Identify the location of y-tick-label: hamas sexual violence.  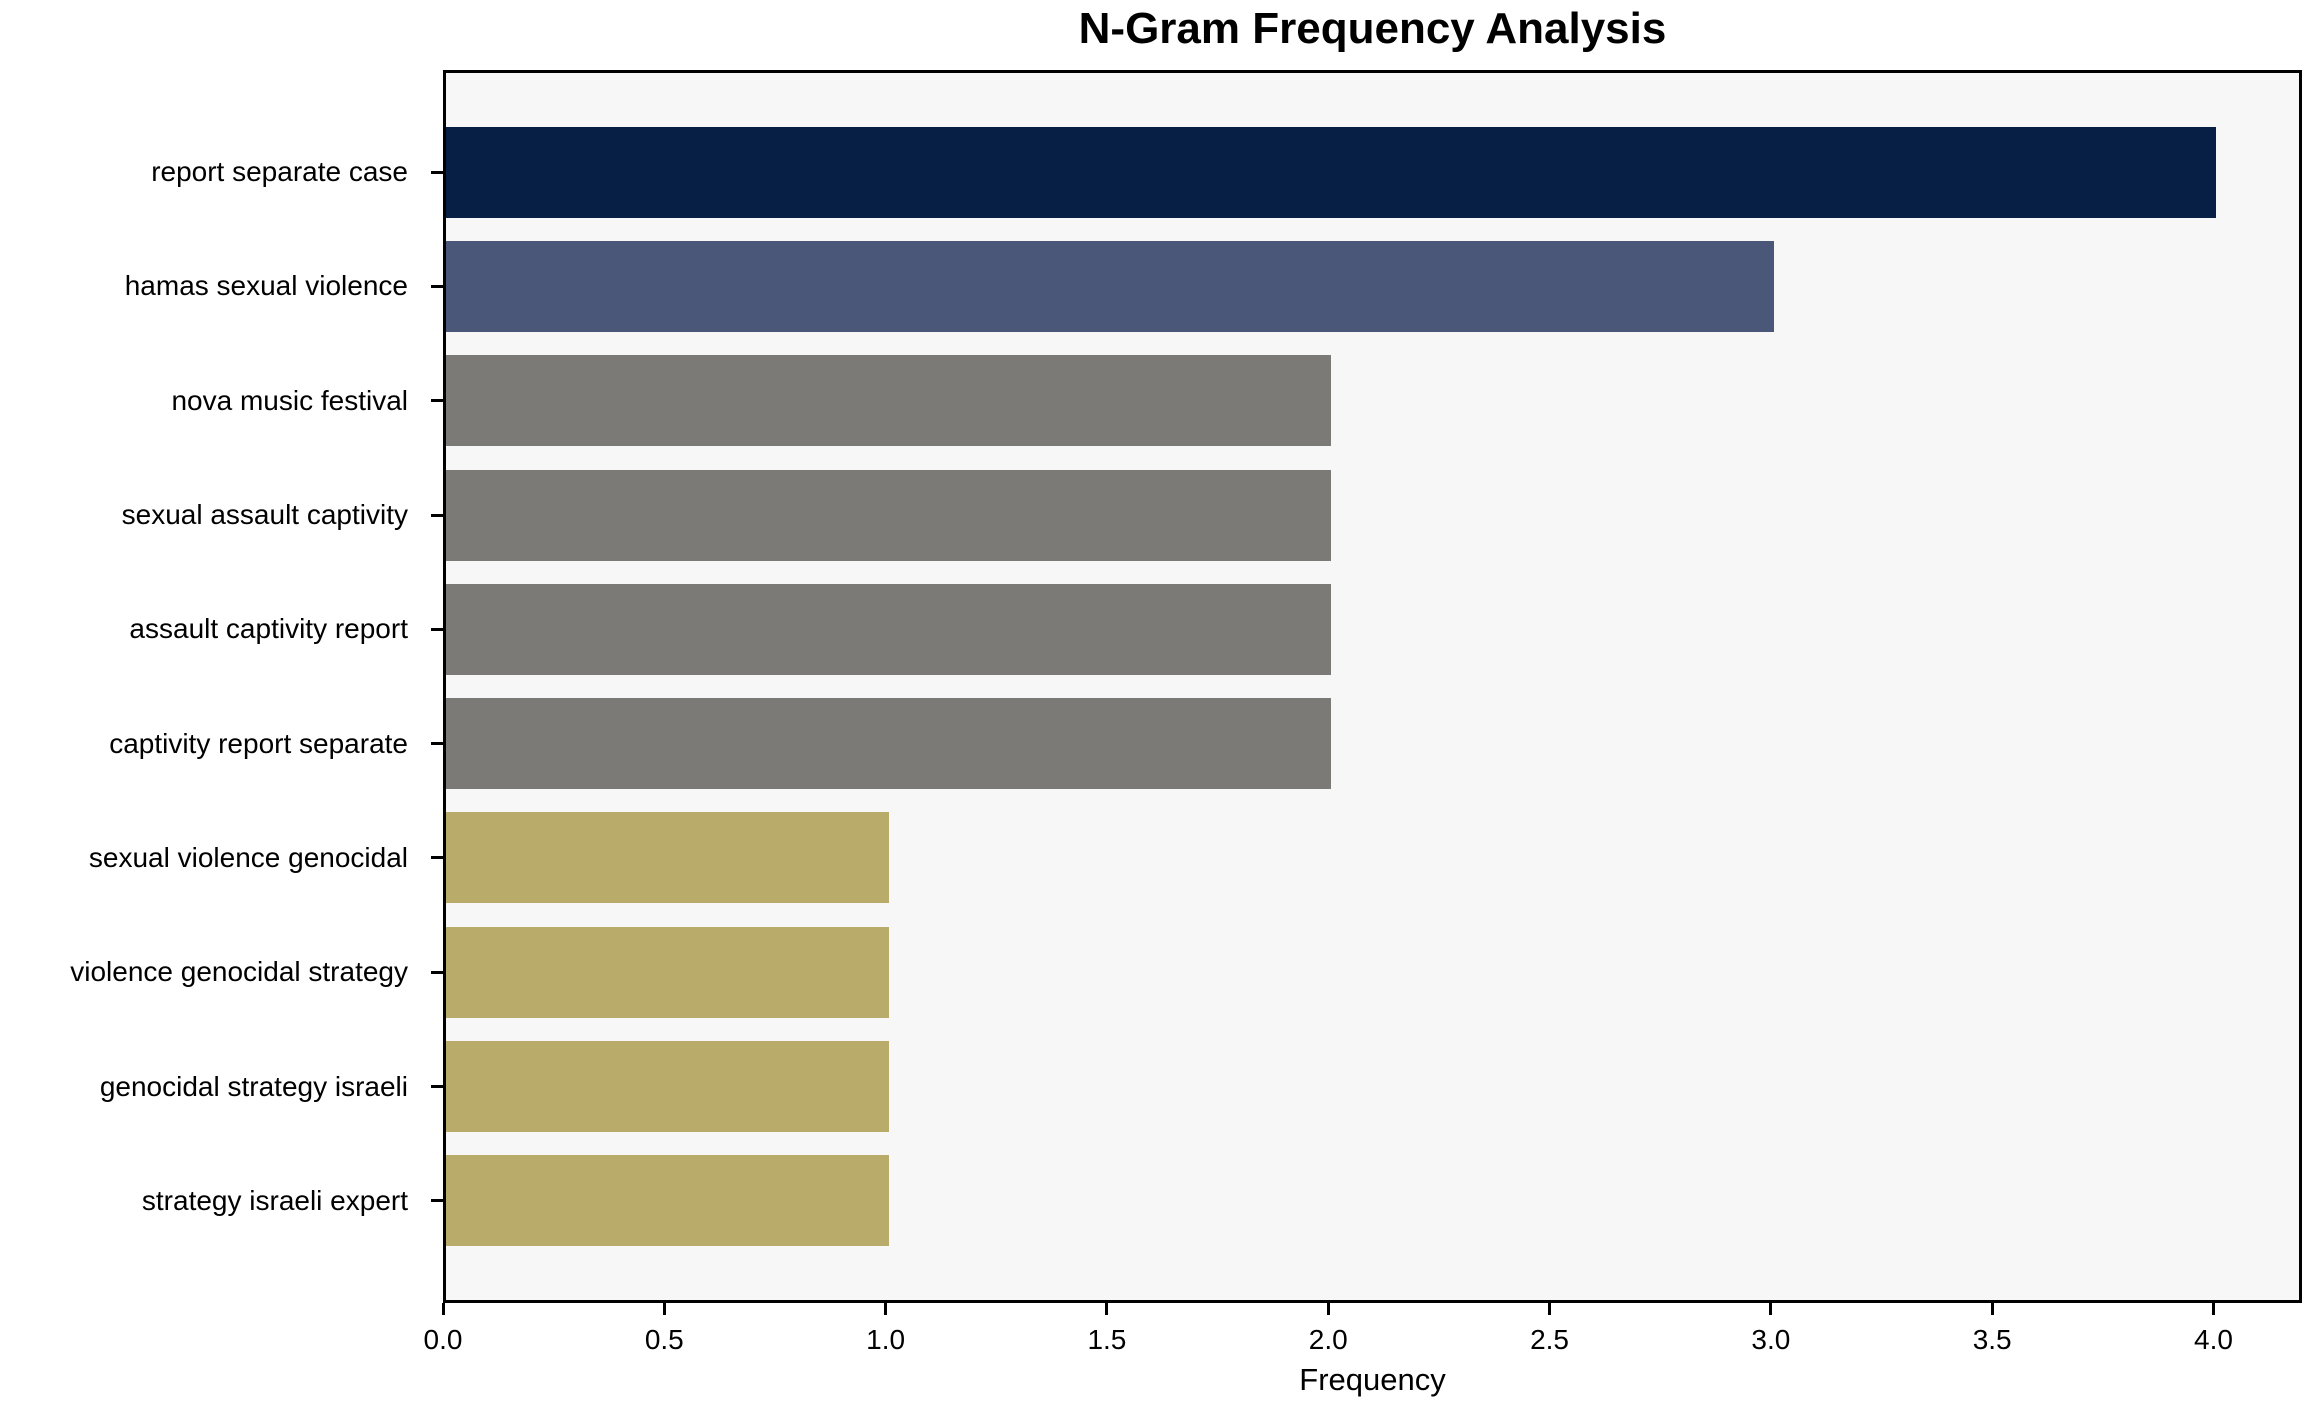
(266, 286).